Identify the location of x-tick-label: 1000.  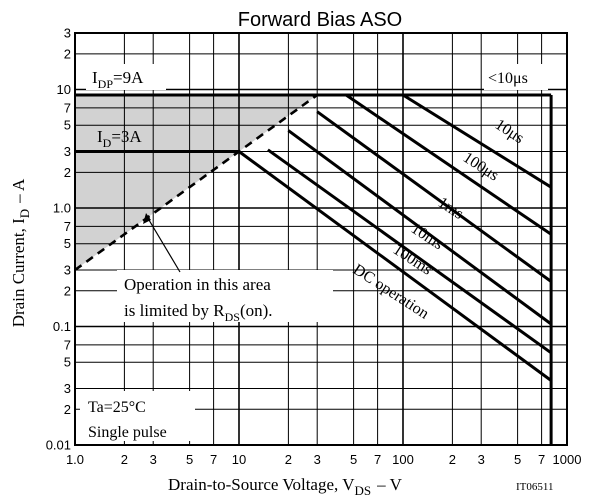
(567, 459).